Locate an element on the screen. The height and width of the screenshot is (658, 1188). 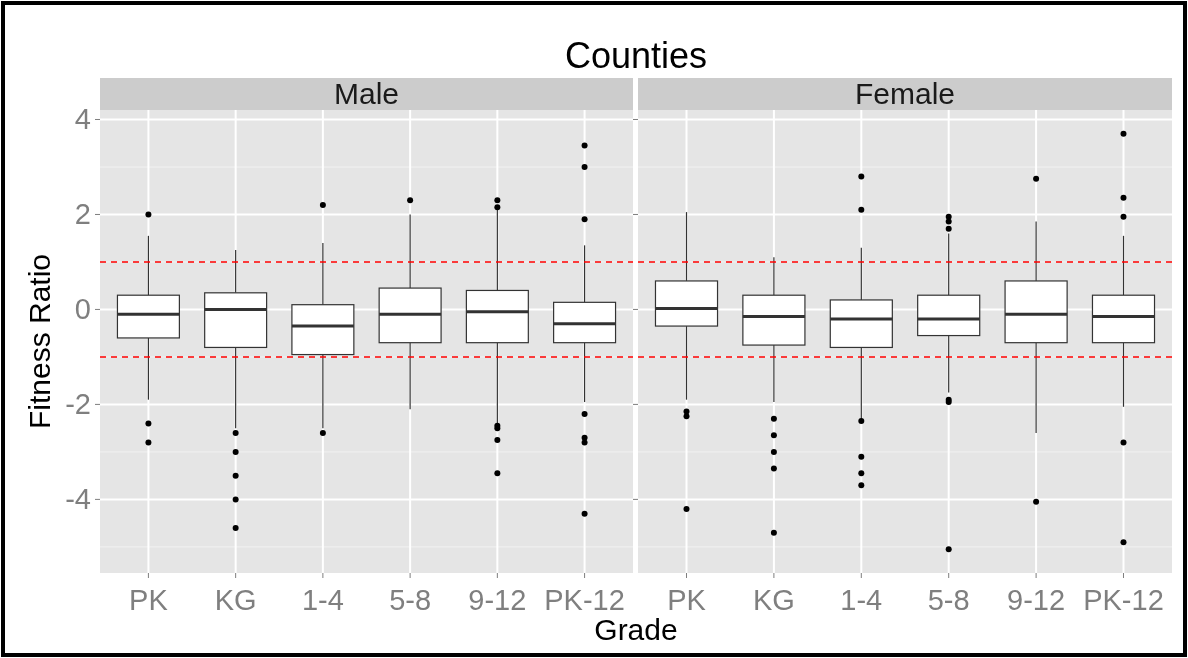
chart-subtitle: Female is located at coordinates (905, 93).